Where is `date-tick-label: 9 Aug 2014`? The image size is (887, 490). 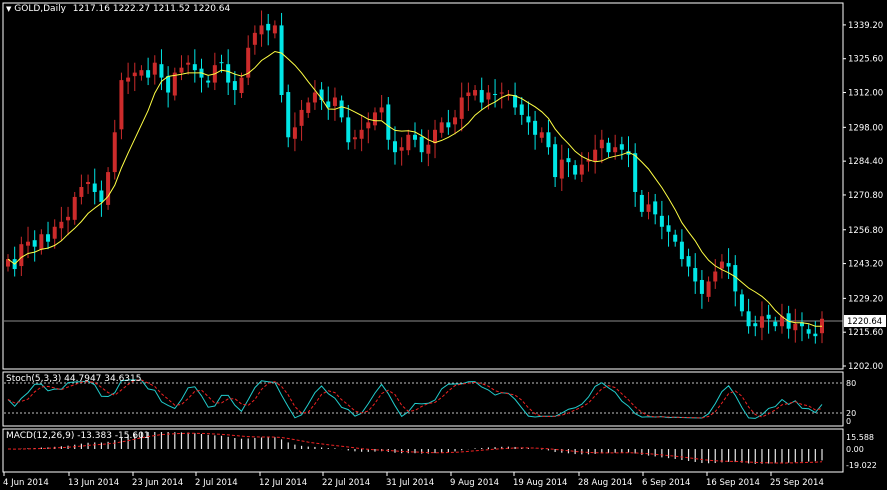 date-tick-label: 9 Aug 2014 is located at coordinates (474, 483).